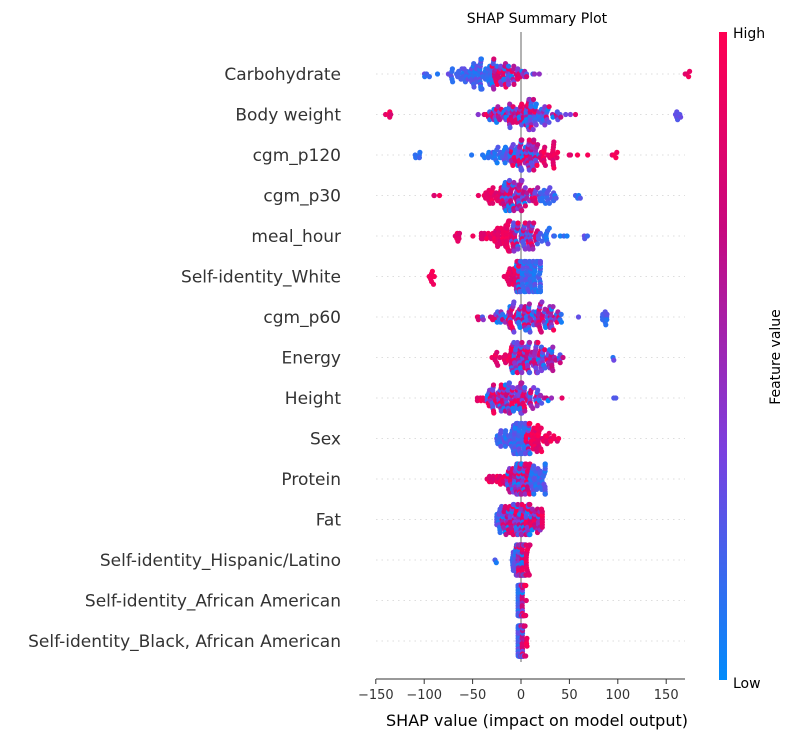 The height and width of the screenshot is (740, 795). Describe the element at coordinates (297, 156) in the screenshot. I see `feature-label: cgm_p120` at that location.